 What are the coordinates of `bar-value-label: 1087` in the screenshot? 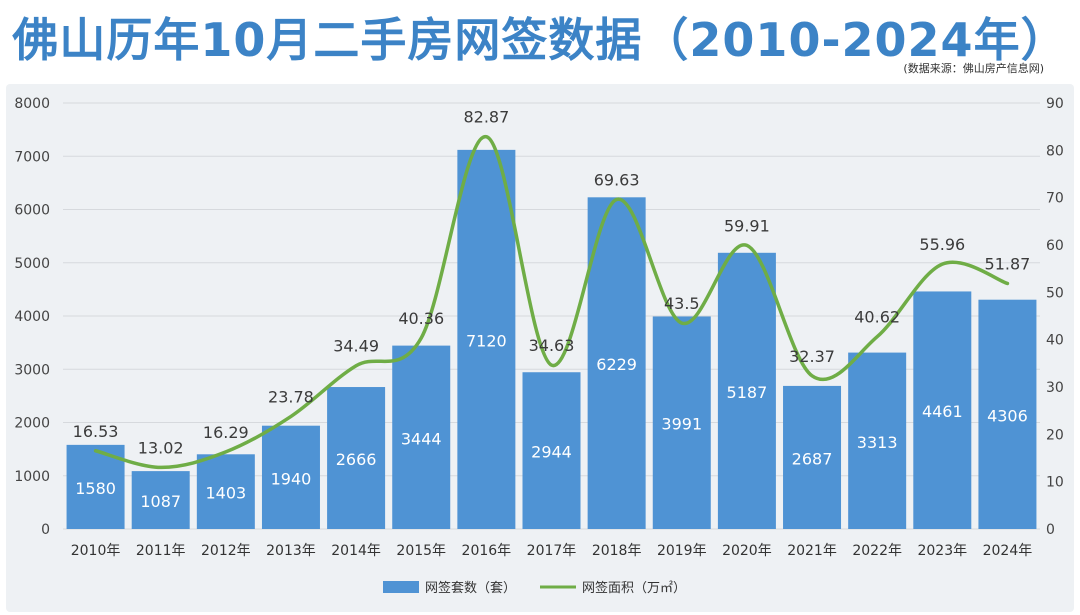 It's located at (160, 501).